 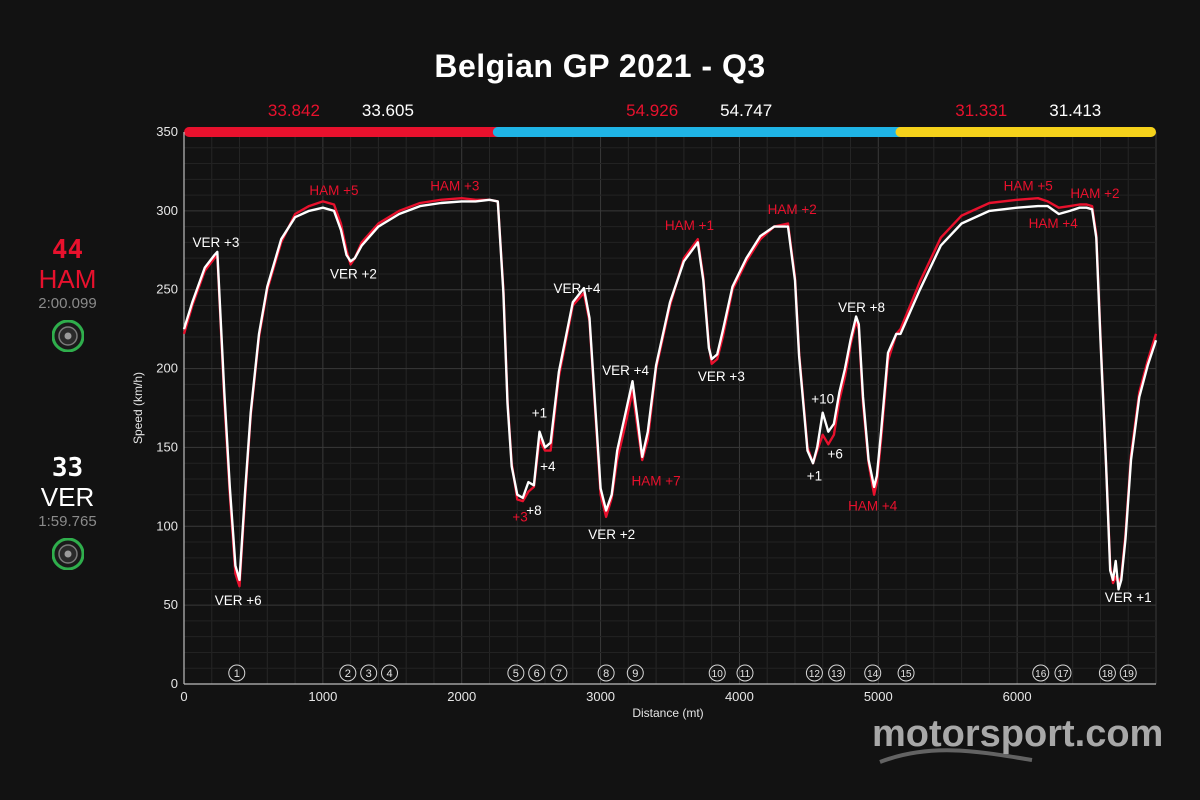 I want to click on corner-label: 2, so click(x=348, y=674).